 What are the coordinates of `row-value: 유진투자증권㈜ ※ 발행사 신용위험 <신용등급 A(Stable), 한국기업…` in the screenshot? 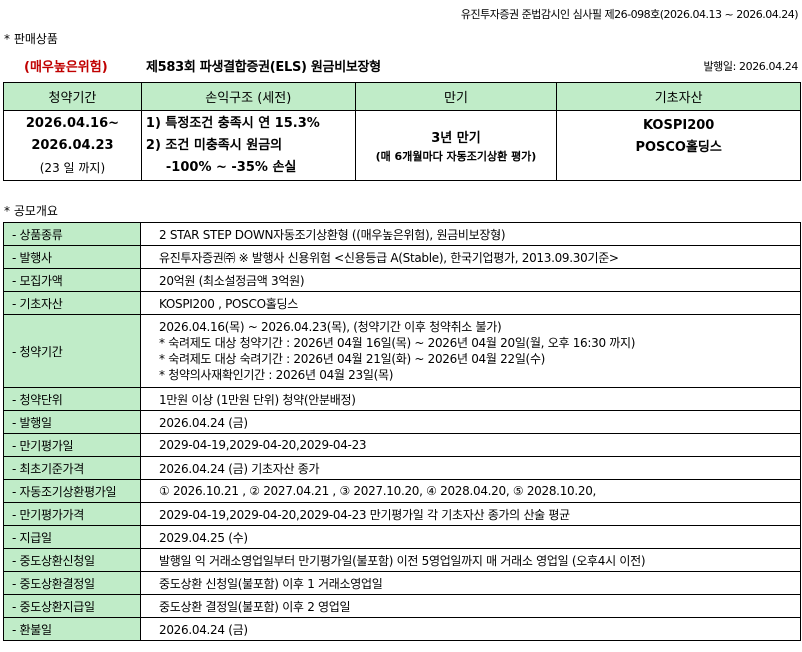 It's located at (470, 257).